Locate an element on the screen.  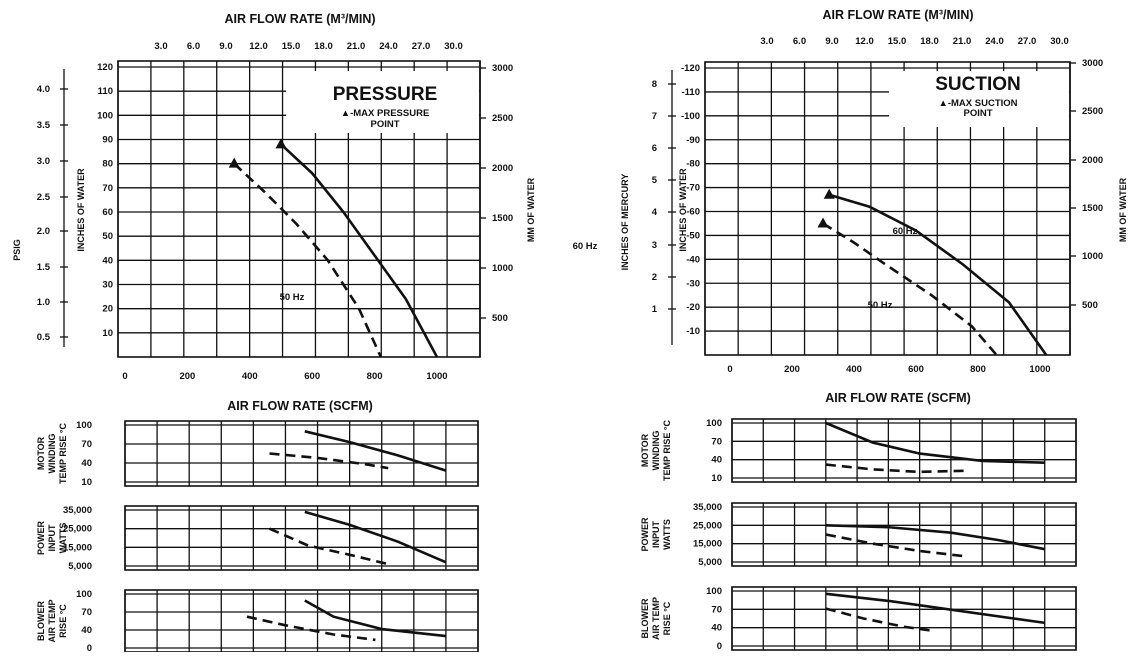
legend-text: ▲-MAX SUCTION is located at coordinates (977, 103).